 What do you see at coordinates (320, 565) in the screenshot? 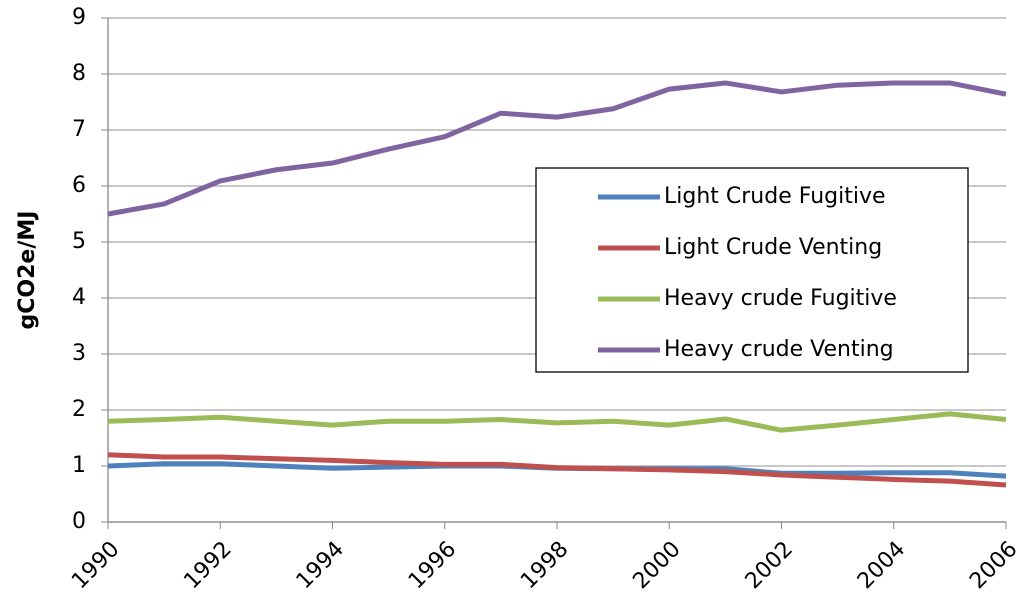
I see `x-tick-label: 1994` at bounding box center [320, 565].